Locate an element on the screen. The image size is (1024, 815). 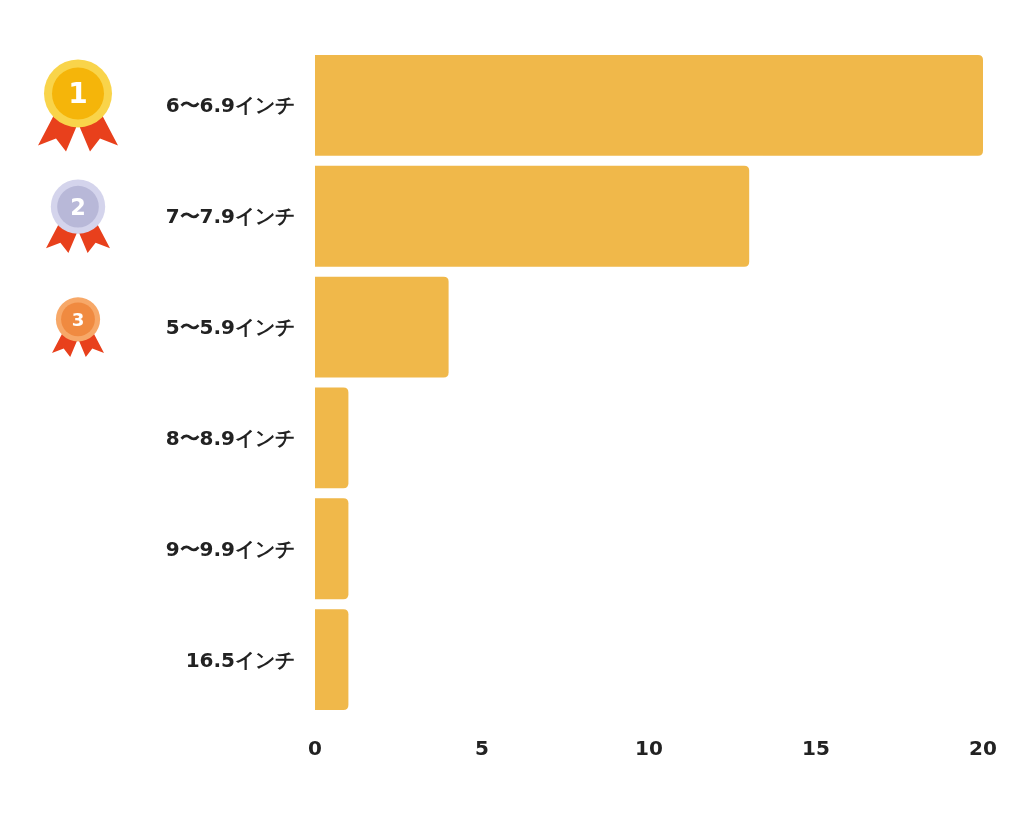
text: 2 is located at coordinates (78, 206).